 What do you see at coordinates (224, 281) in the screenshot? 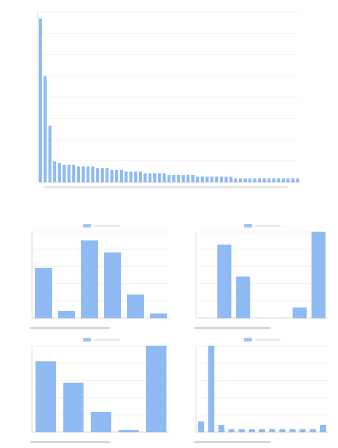
I see `bar-middle-right-b` at bounding box center [224, 281].